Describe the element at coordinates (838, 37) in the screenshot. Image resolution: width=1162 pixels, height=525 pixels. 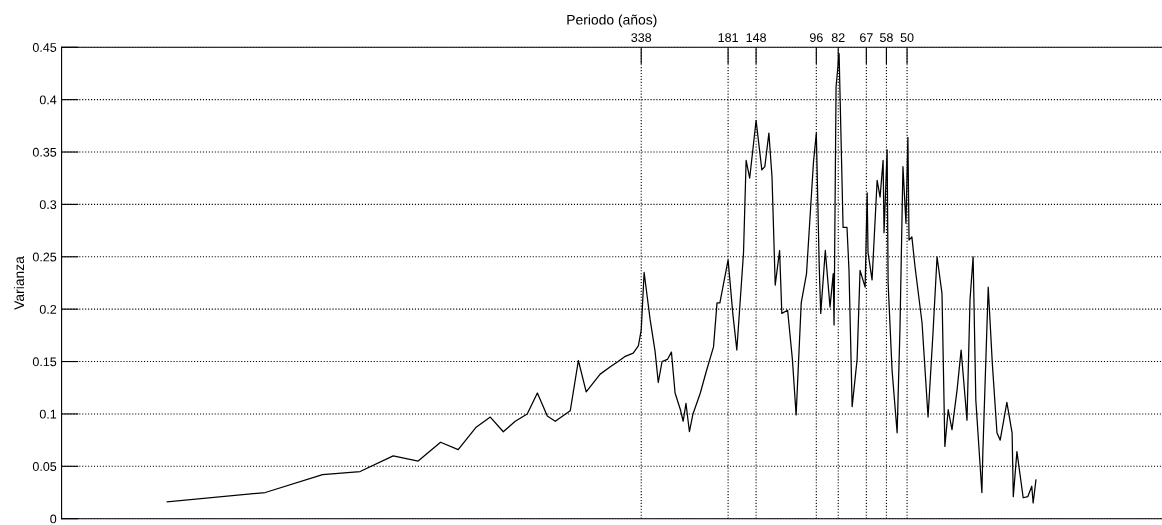
I see `x-tick-label: 82` at that location.